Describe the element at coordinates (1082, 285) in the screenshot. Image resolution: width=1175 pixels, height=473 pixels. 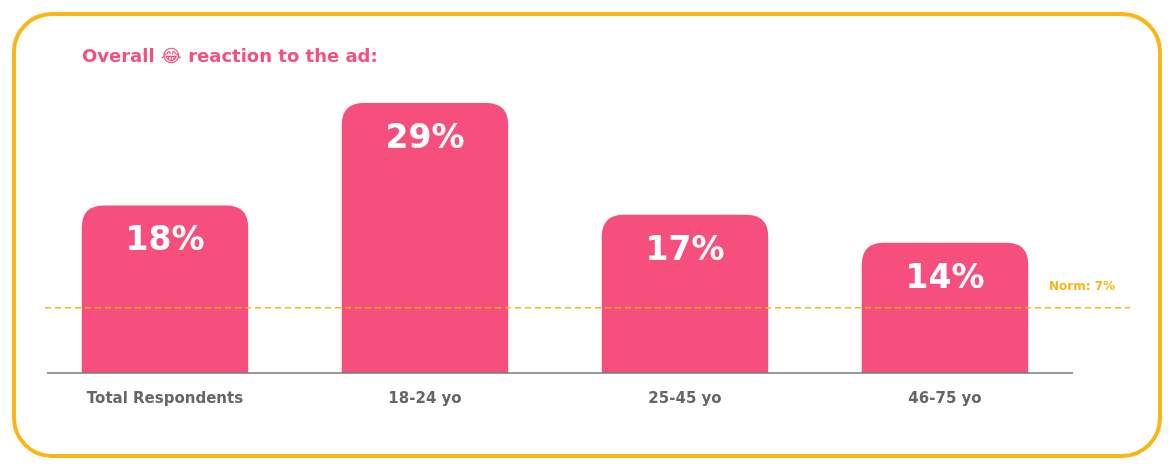
I see `ref-line-label: Norm: 7%` at that location.